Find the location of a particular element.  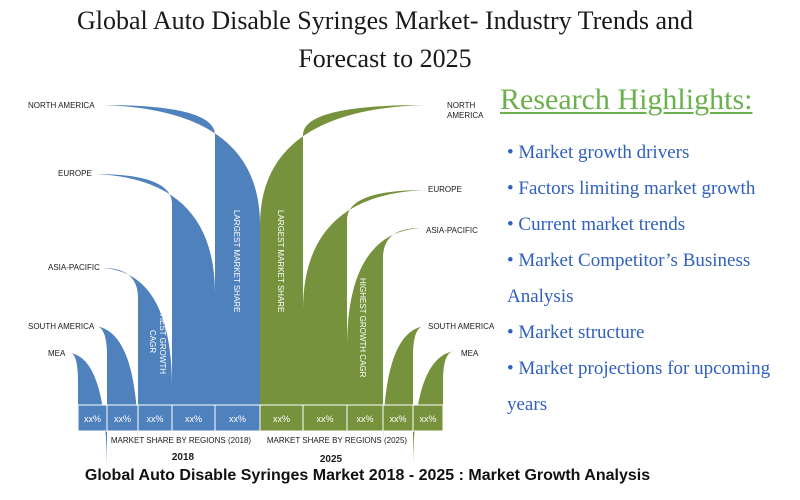

highlight-item: • Market projections for upcoming years is located at coordinates (639, 386).